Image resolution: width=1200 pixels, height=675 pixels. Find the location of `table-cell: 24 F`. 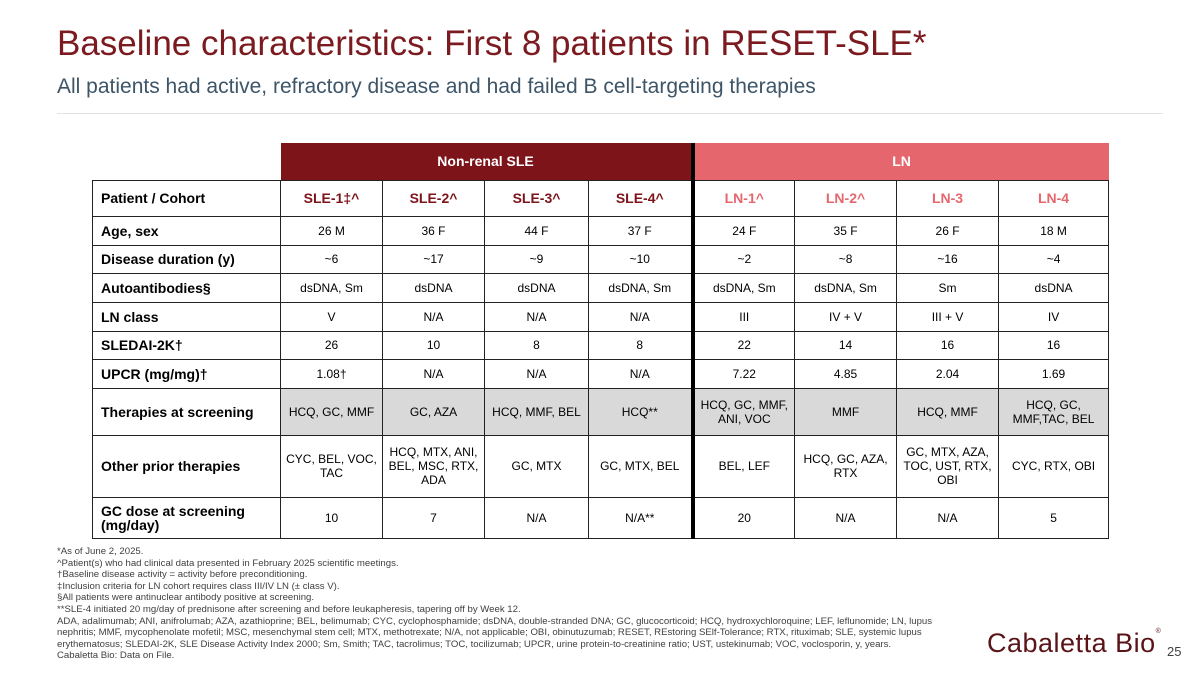

table-cell: 24 F is located at coordinates (743, 230).